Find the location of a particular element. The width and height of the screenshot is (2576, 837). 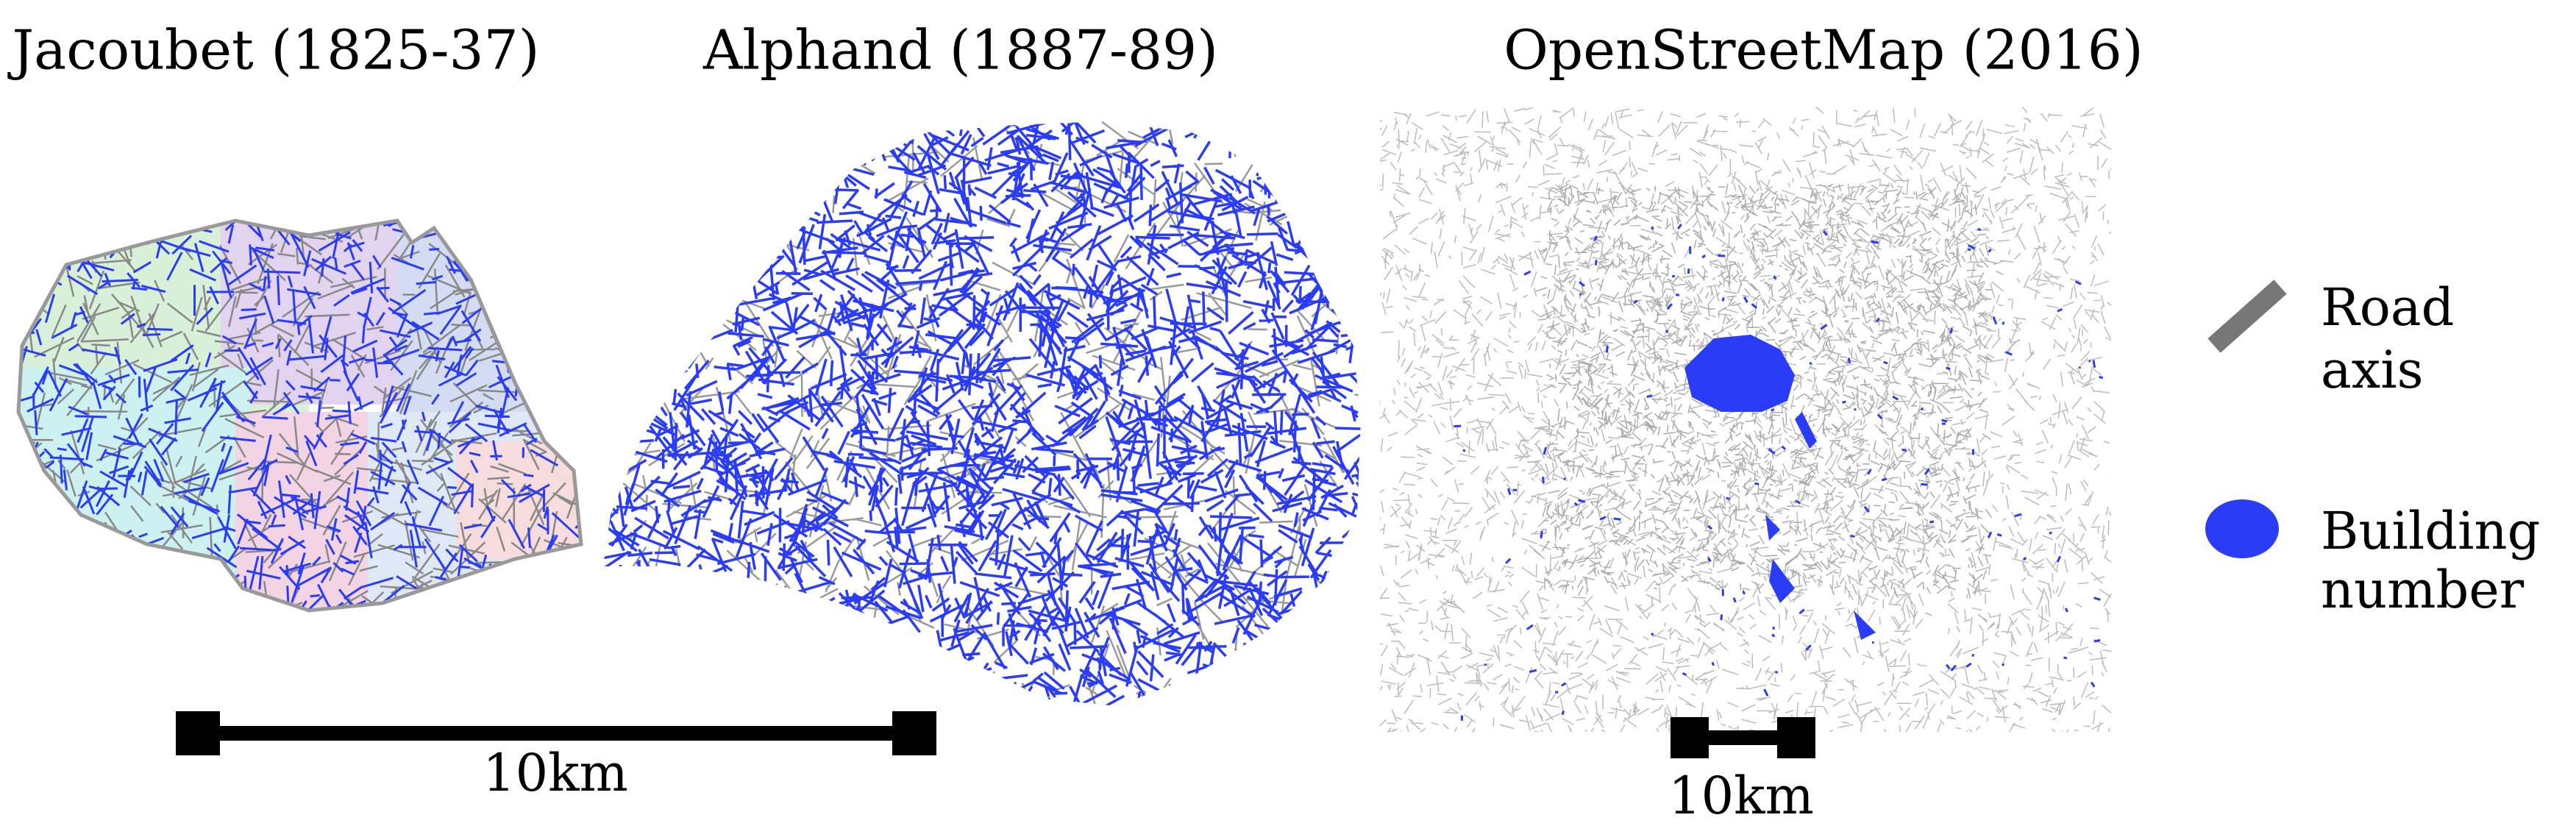

legend-label: number is located at coordinates (2423, 590).